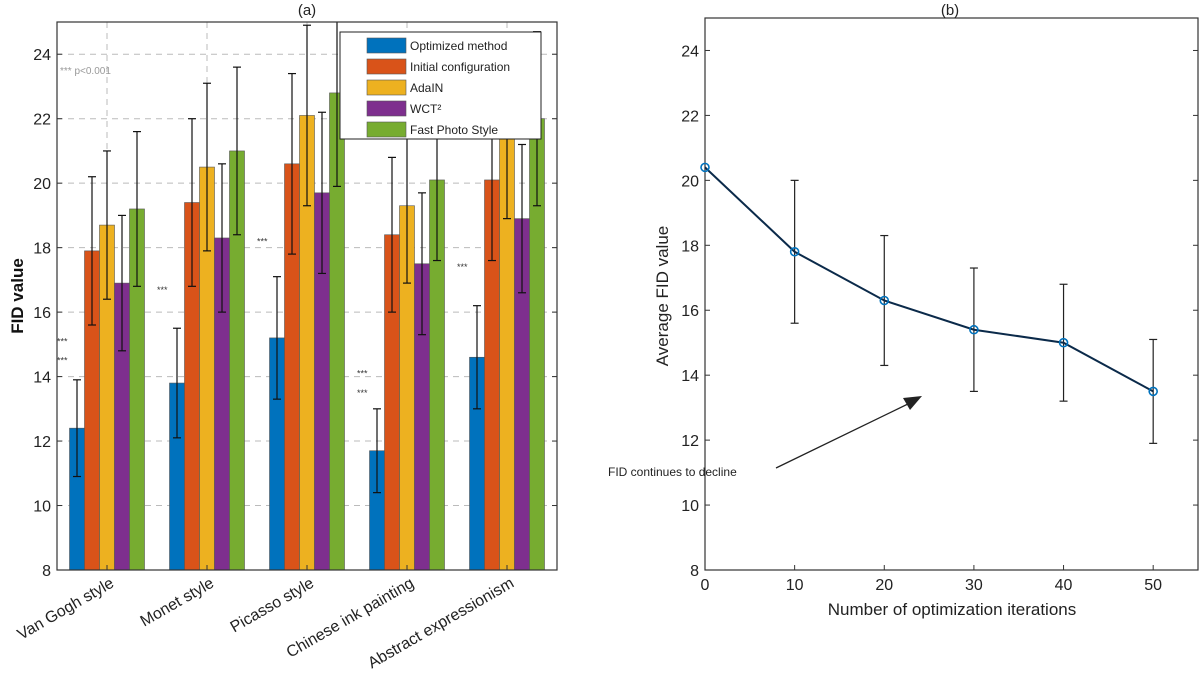  Describe the element at coordinates (672, 472) in the screenshot. I see `annotation-fid-decline: FID continues to decline` at that location.